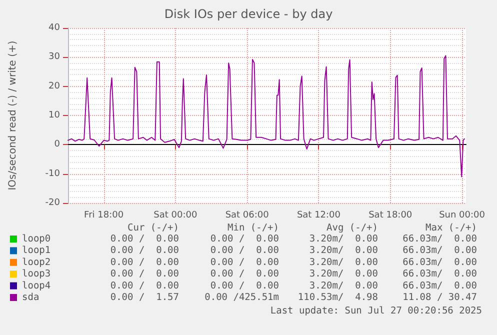 Image resolution: width=497 pixels, height=335 pixels. Describe the element at coordinates (145, 297) in the screenshot. I see `text: 0.00 / 1.57` at that location.